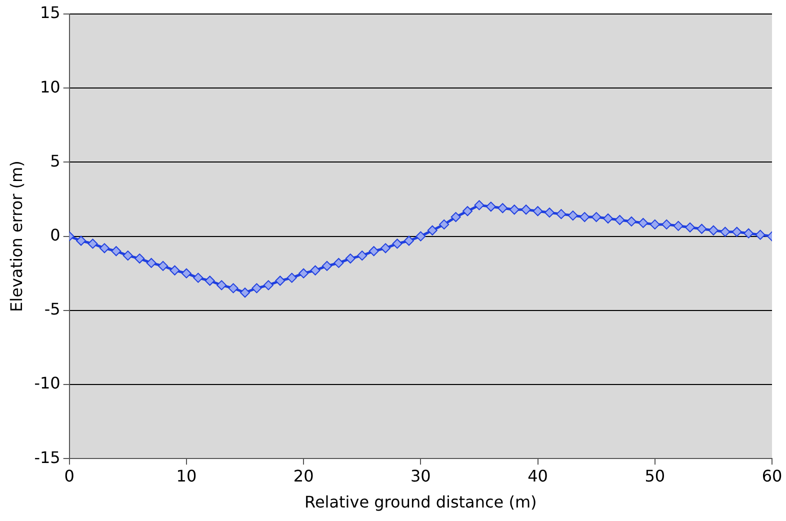  What do you see at coordinates (772, 476) in the screenshot?
I see `x-tick-label: 60` at bounding box center [772, 476].